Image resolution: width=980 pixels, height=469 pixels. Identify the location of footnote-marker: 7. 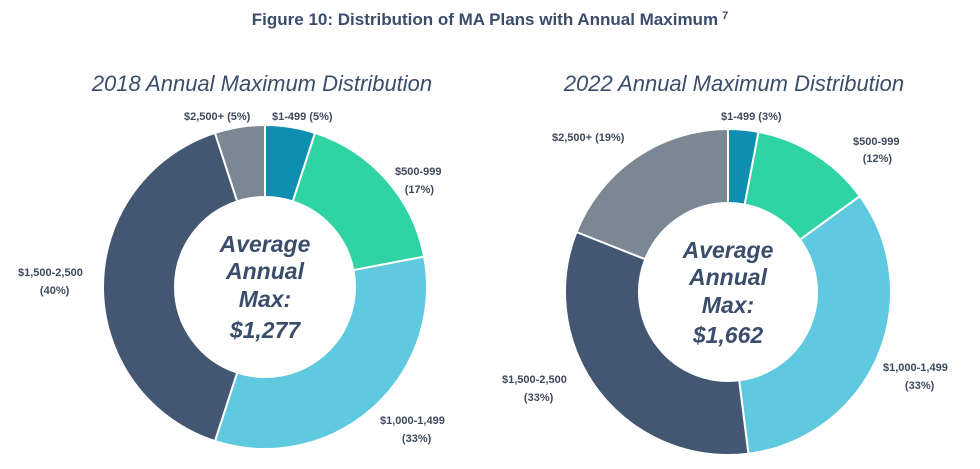
(725, 16).